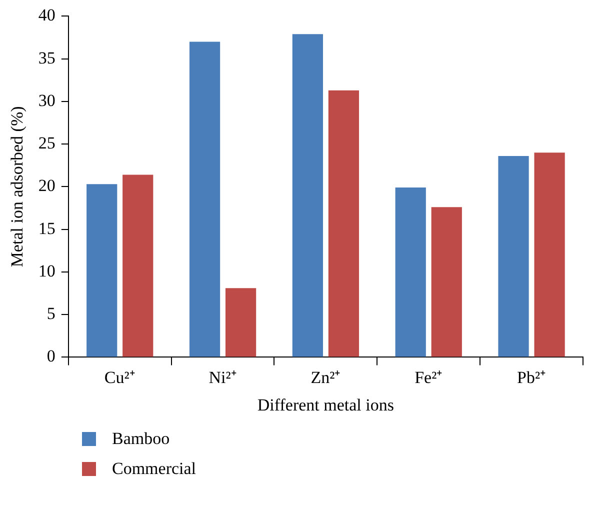 The width and height of the screenshot is (601, 506). What do you see at coordinates (325, 404) in the screenshot?
I see `x-axis-title: Different metal ions` at bounding box center [325, 404].